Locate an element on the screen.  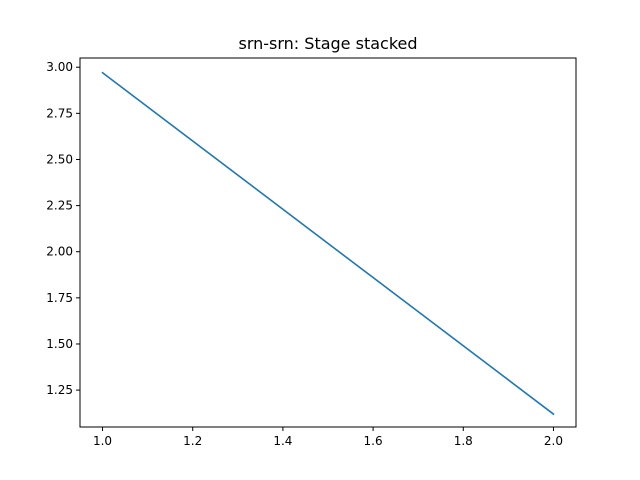
y-tick-label: 1.25 is located at coordinates (59, 390).